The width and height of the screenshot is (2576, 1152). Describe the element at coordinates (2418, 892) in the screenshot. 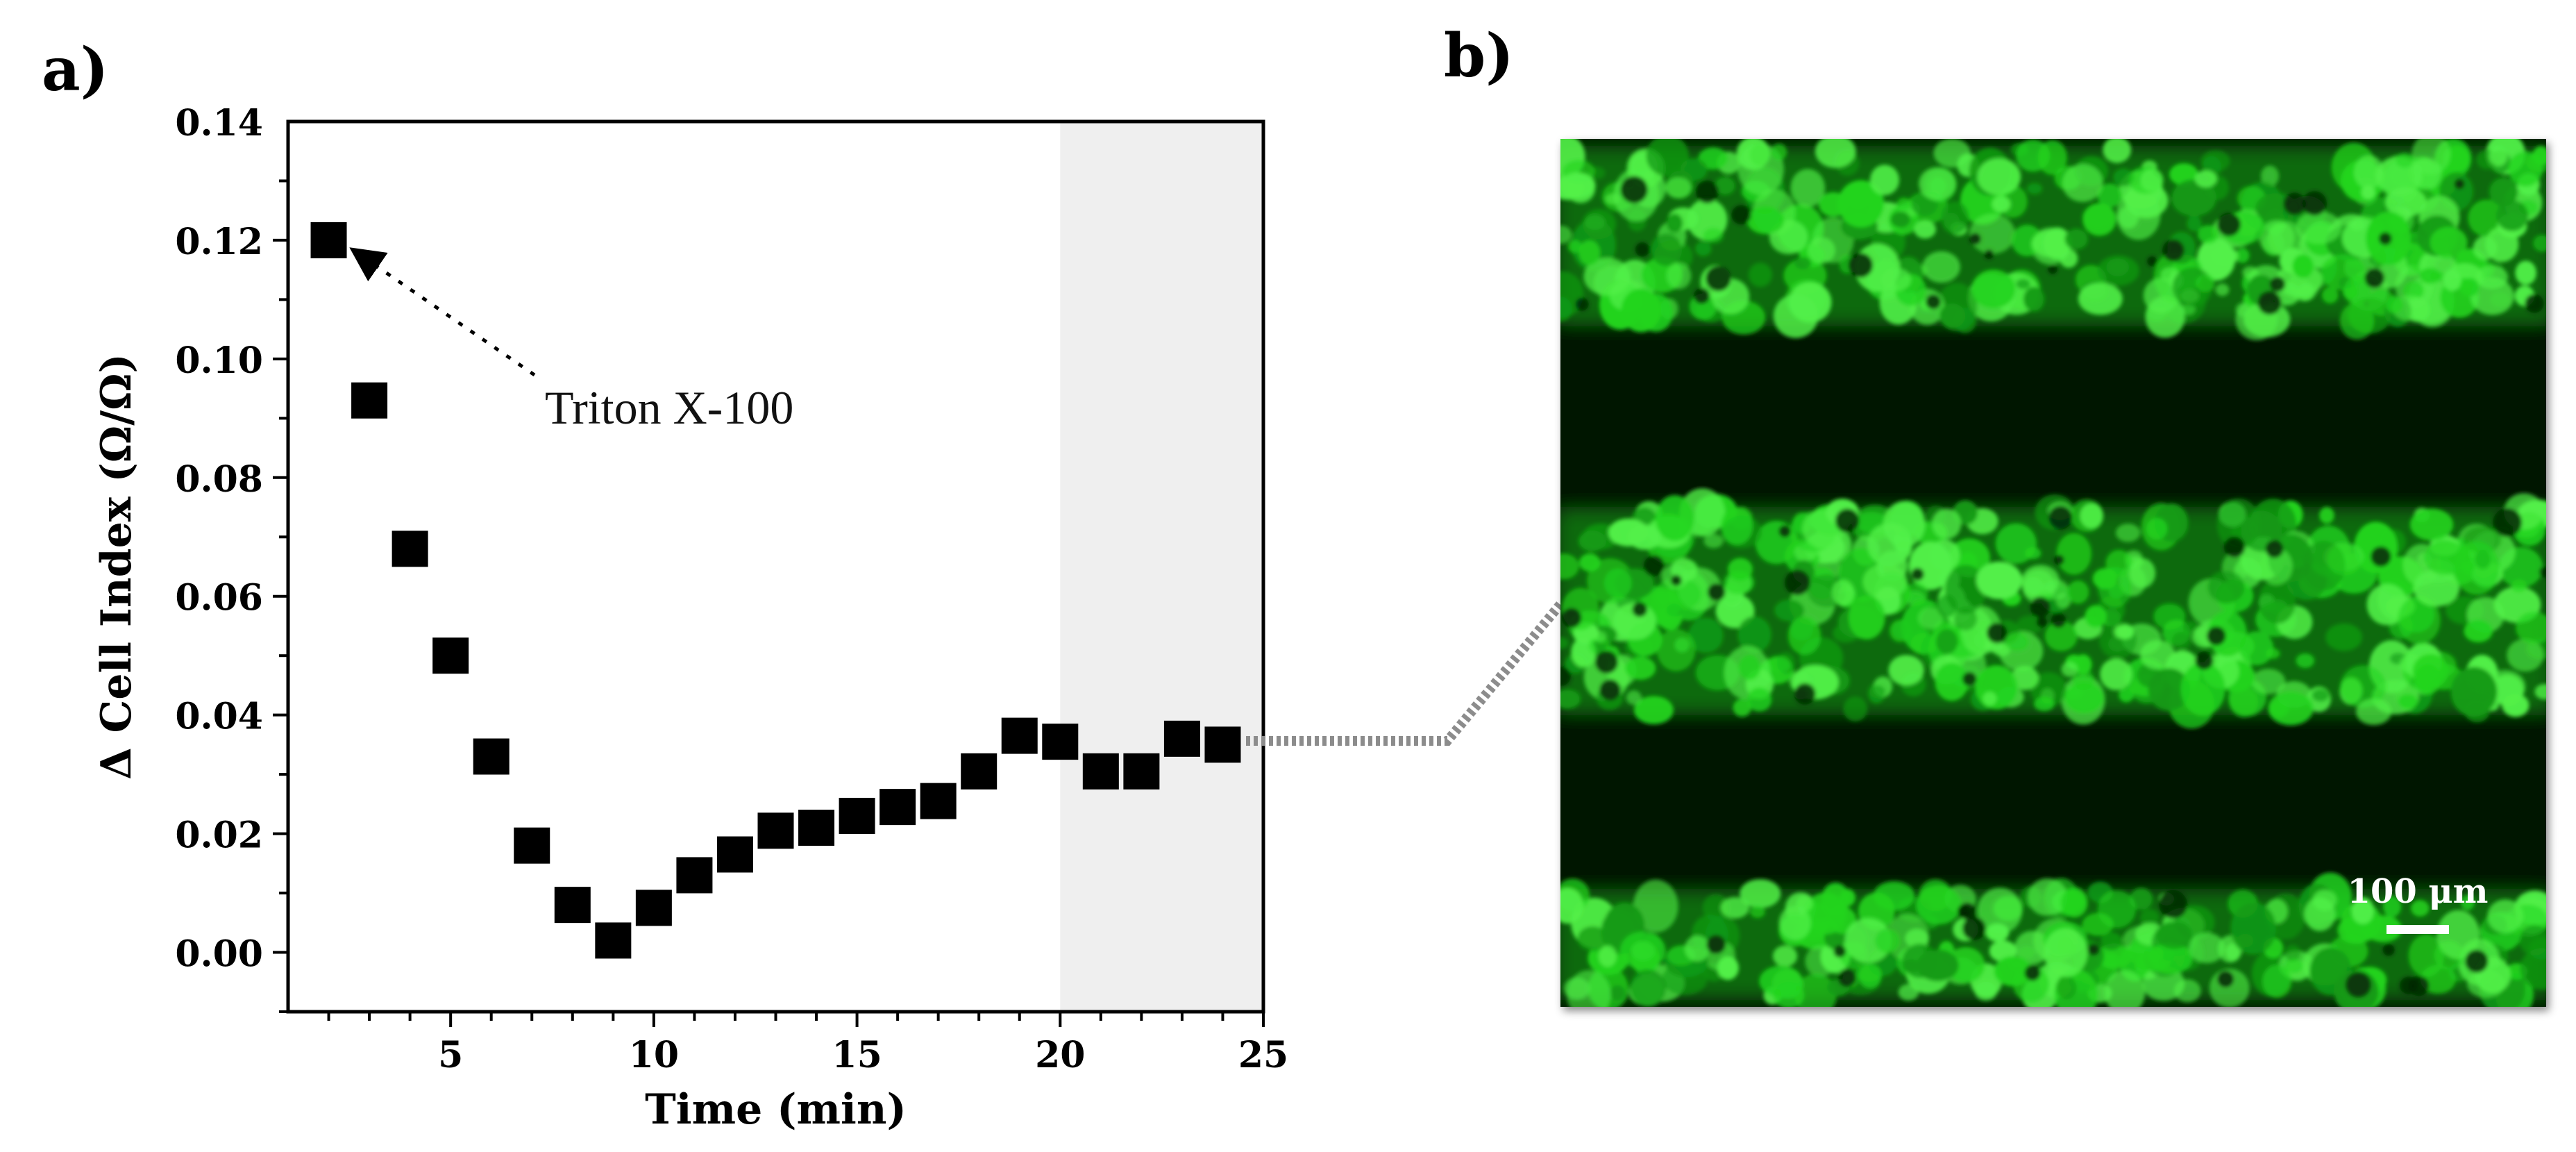

I see `scale-bar-label: 100 μm` at that location.